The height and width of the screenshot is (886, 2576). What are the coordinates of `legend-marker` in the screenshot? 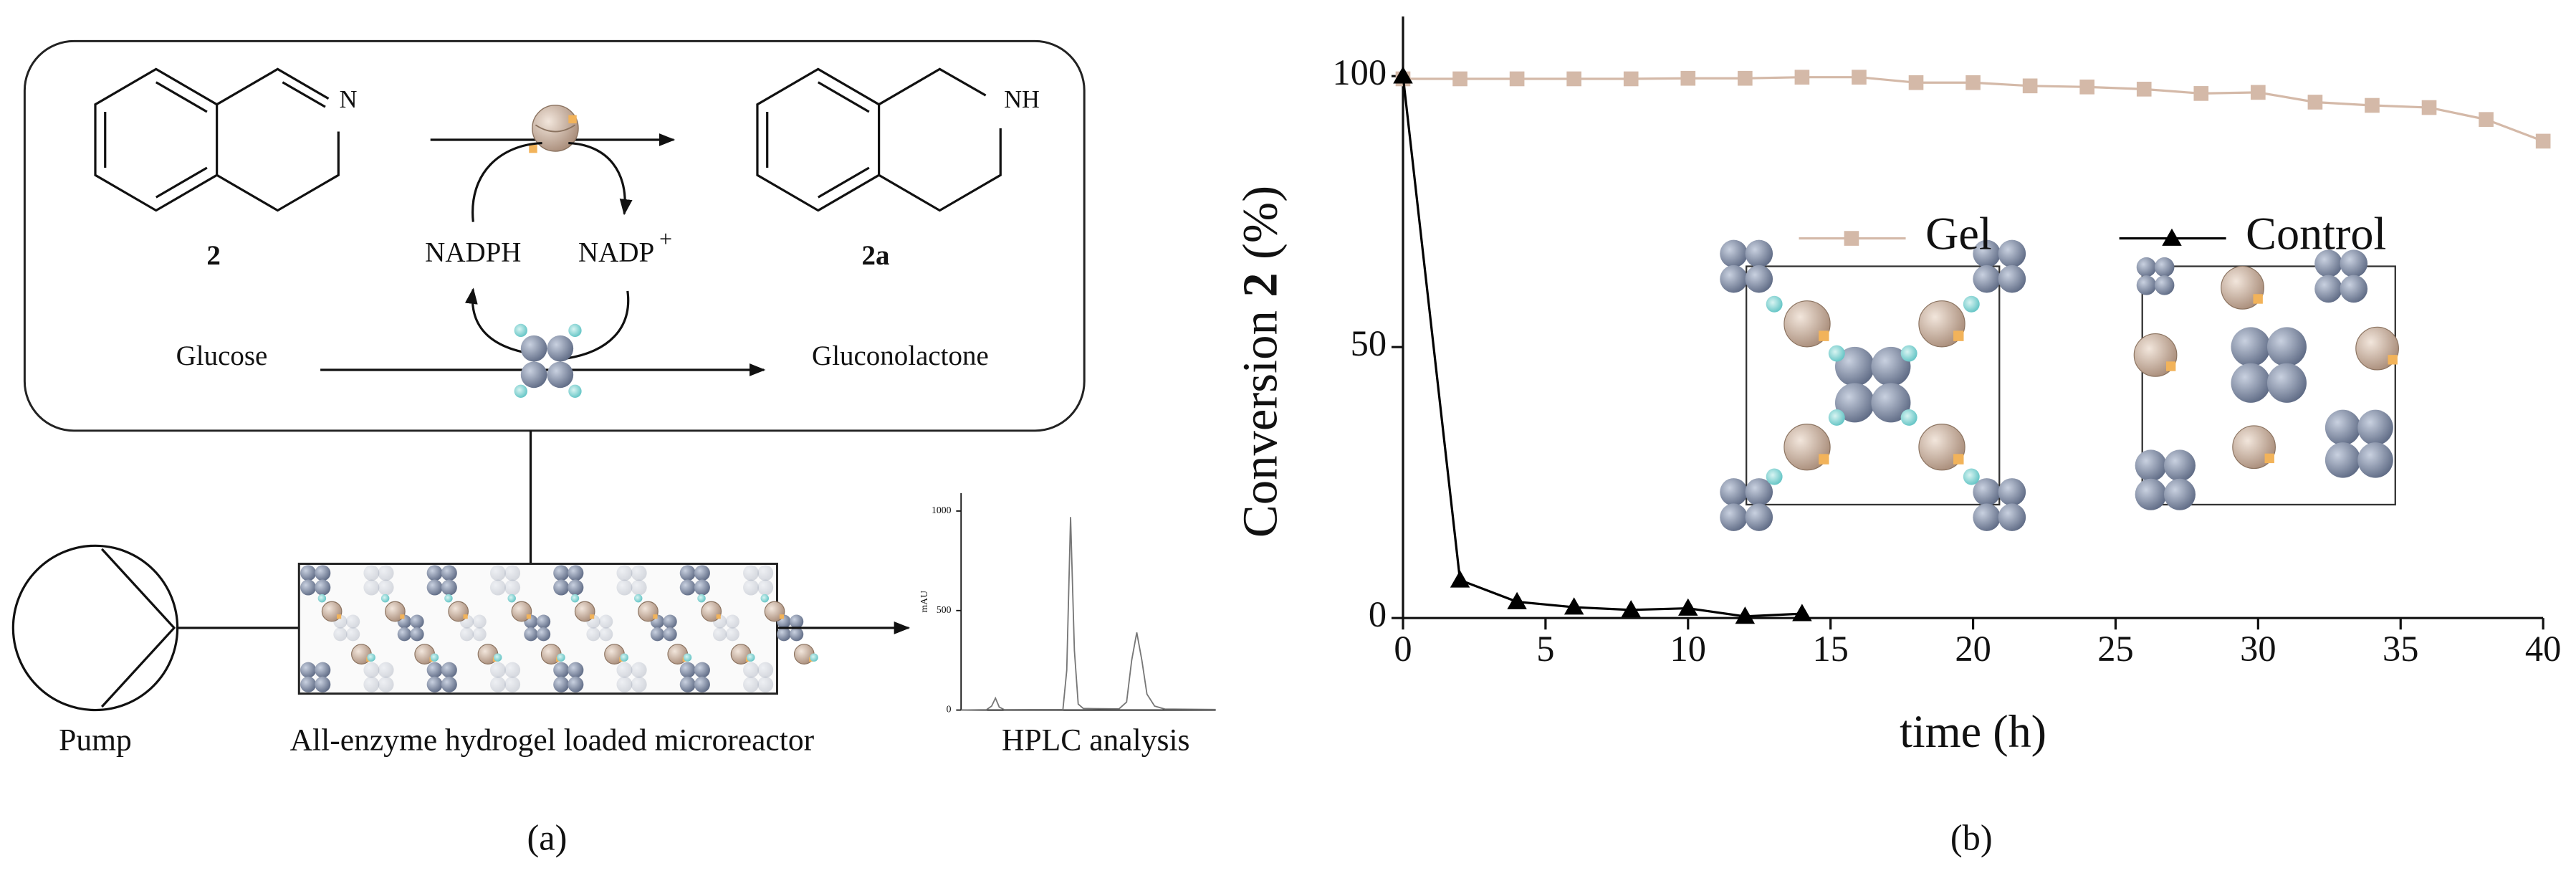 It's located at (2172, 237).